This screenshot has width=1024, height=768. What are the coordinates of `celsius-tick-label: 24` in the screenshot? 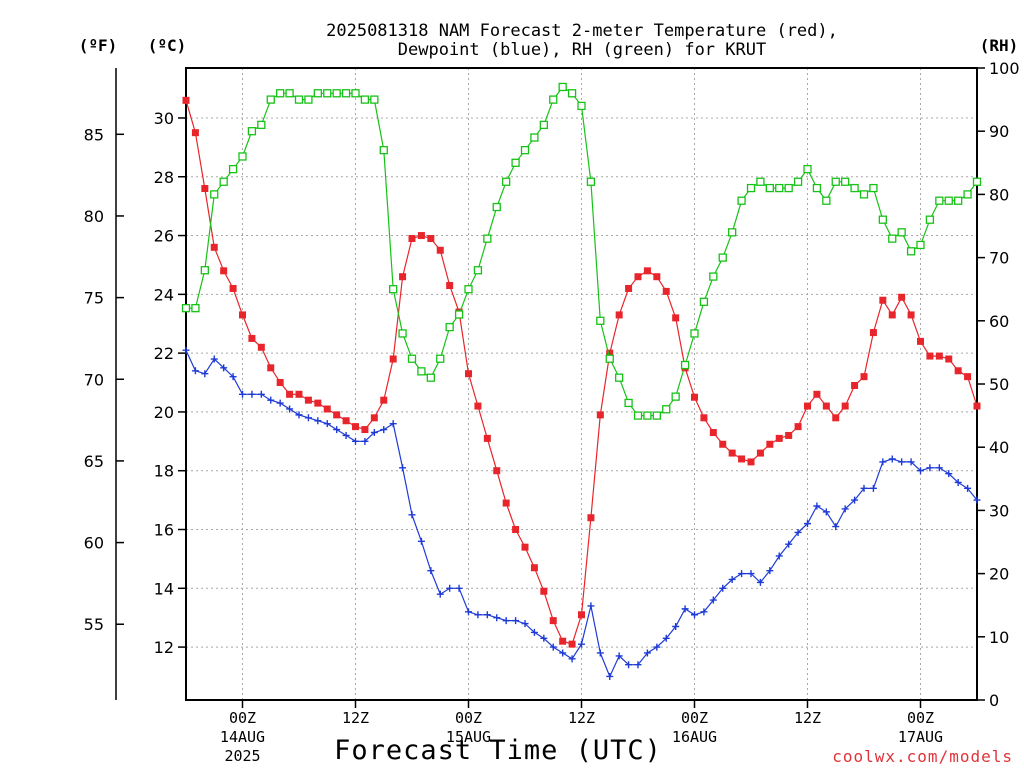 It's located at (164, 294).